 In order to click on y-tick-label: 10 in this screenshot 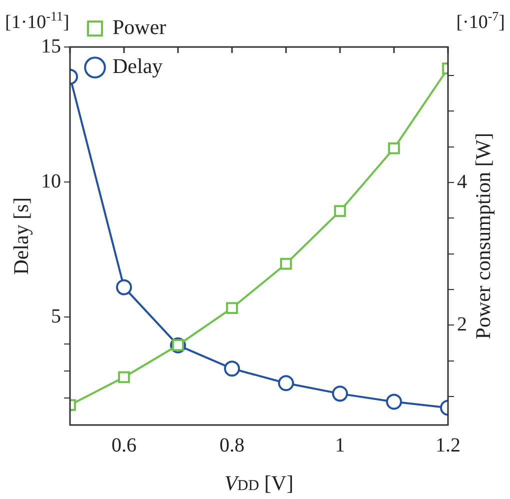, I will do `click(51, 181)`.